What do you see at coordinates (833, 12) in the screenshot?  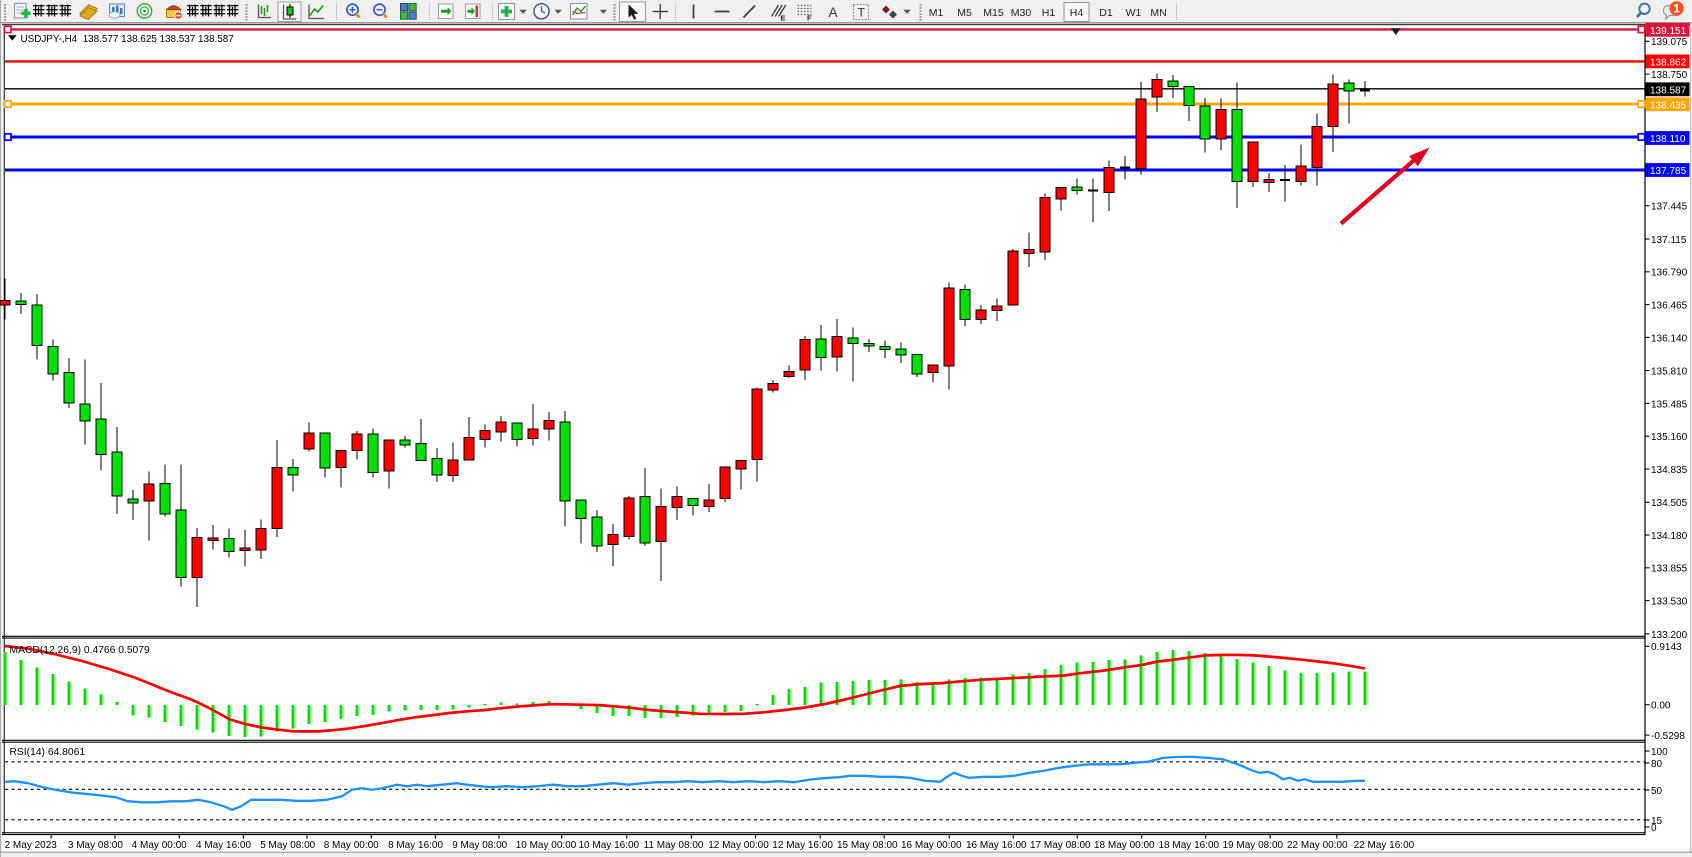 I see `svg-text: A` at bounding box center [833, 12].